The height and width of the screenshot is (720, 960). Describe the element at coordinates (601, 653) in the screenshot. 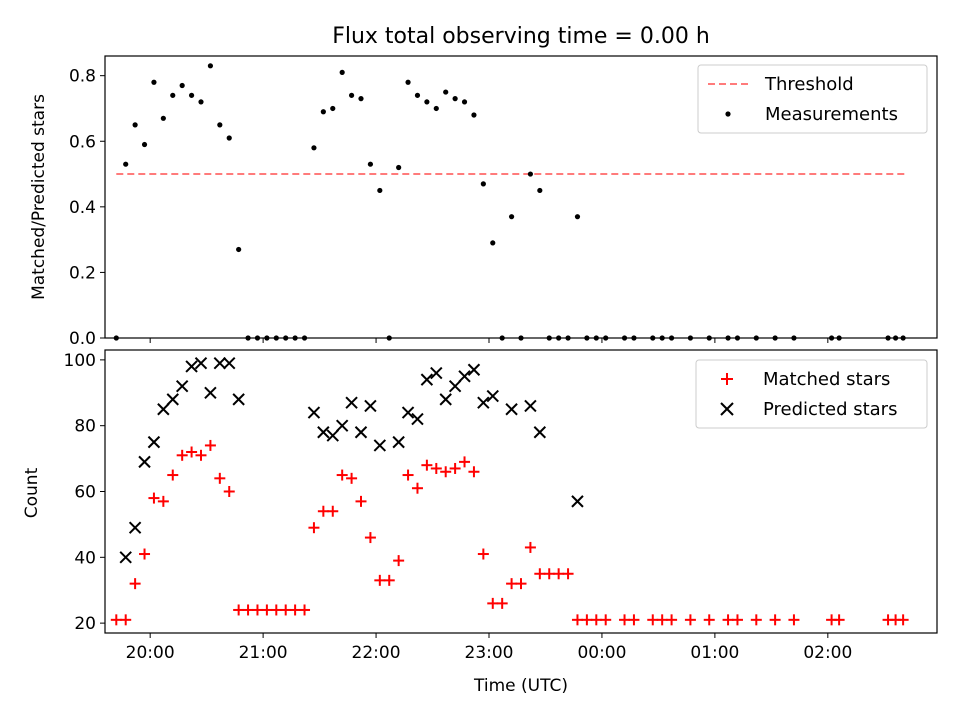

I see `x-tick-label: 00:00` at that location.